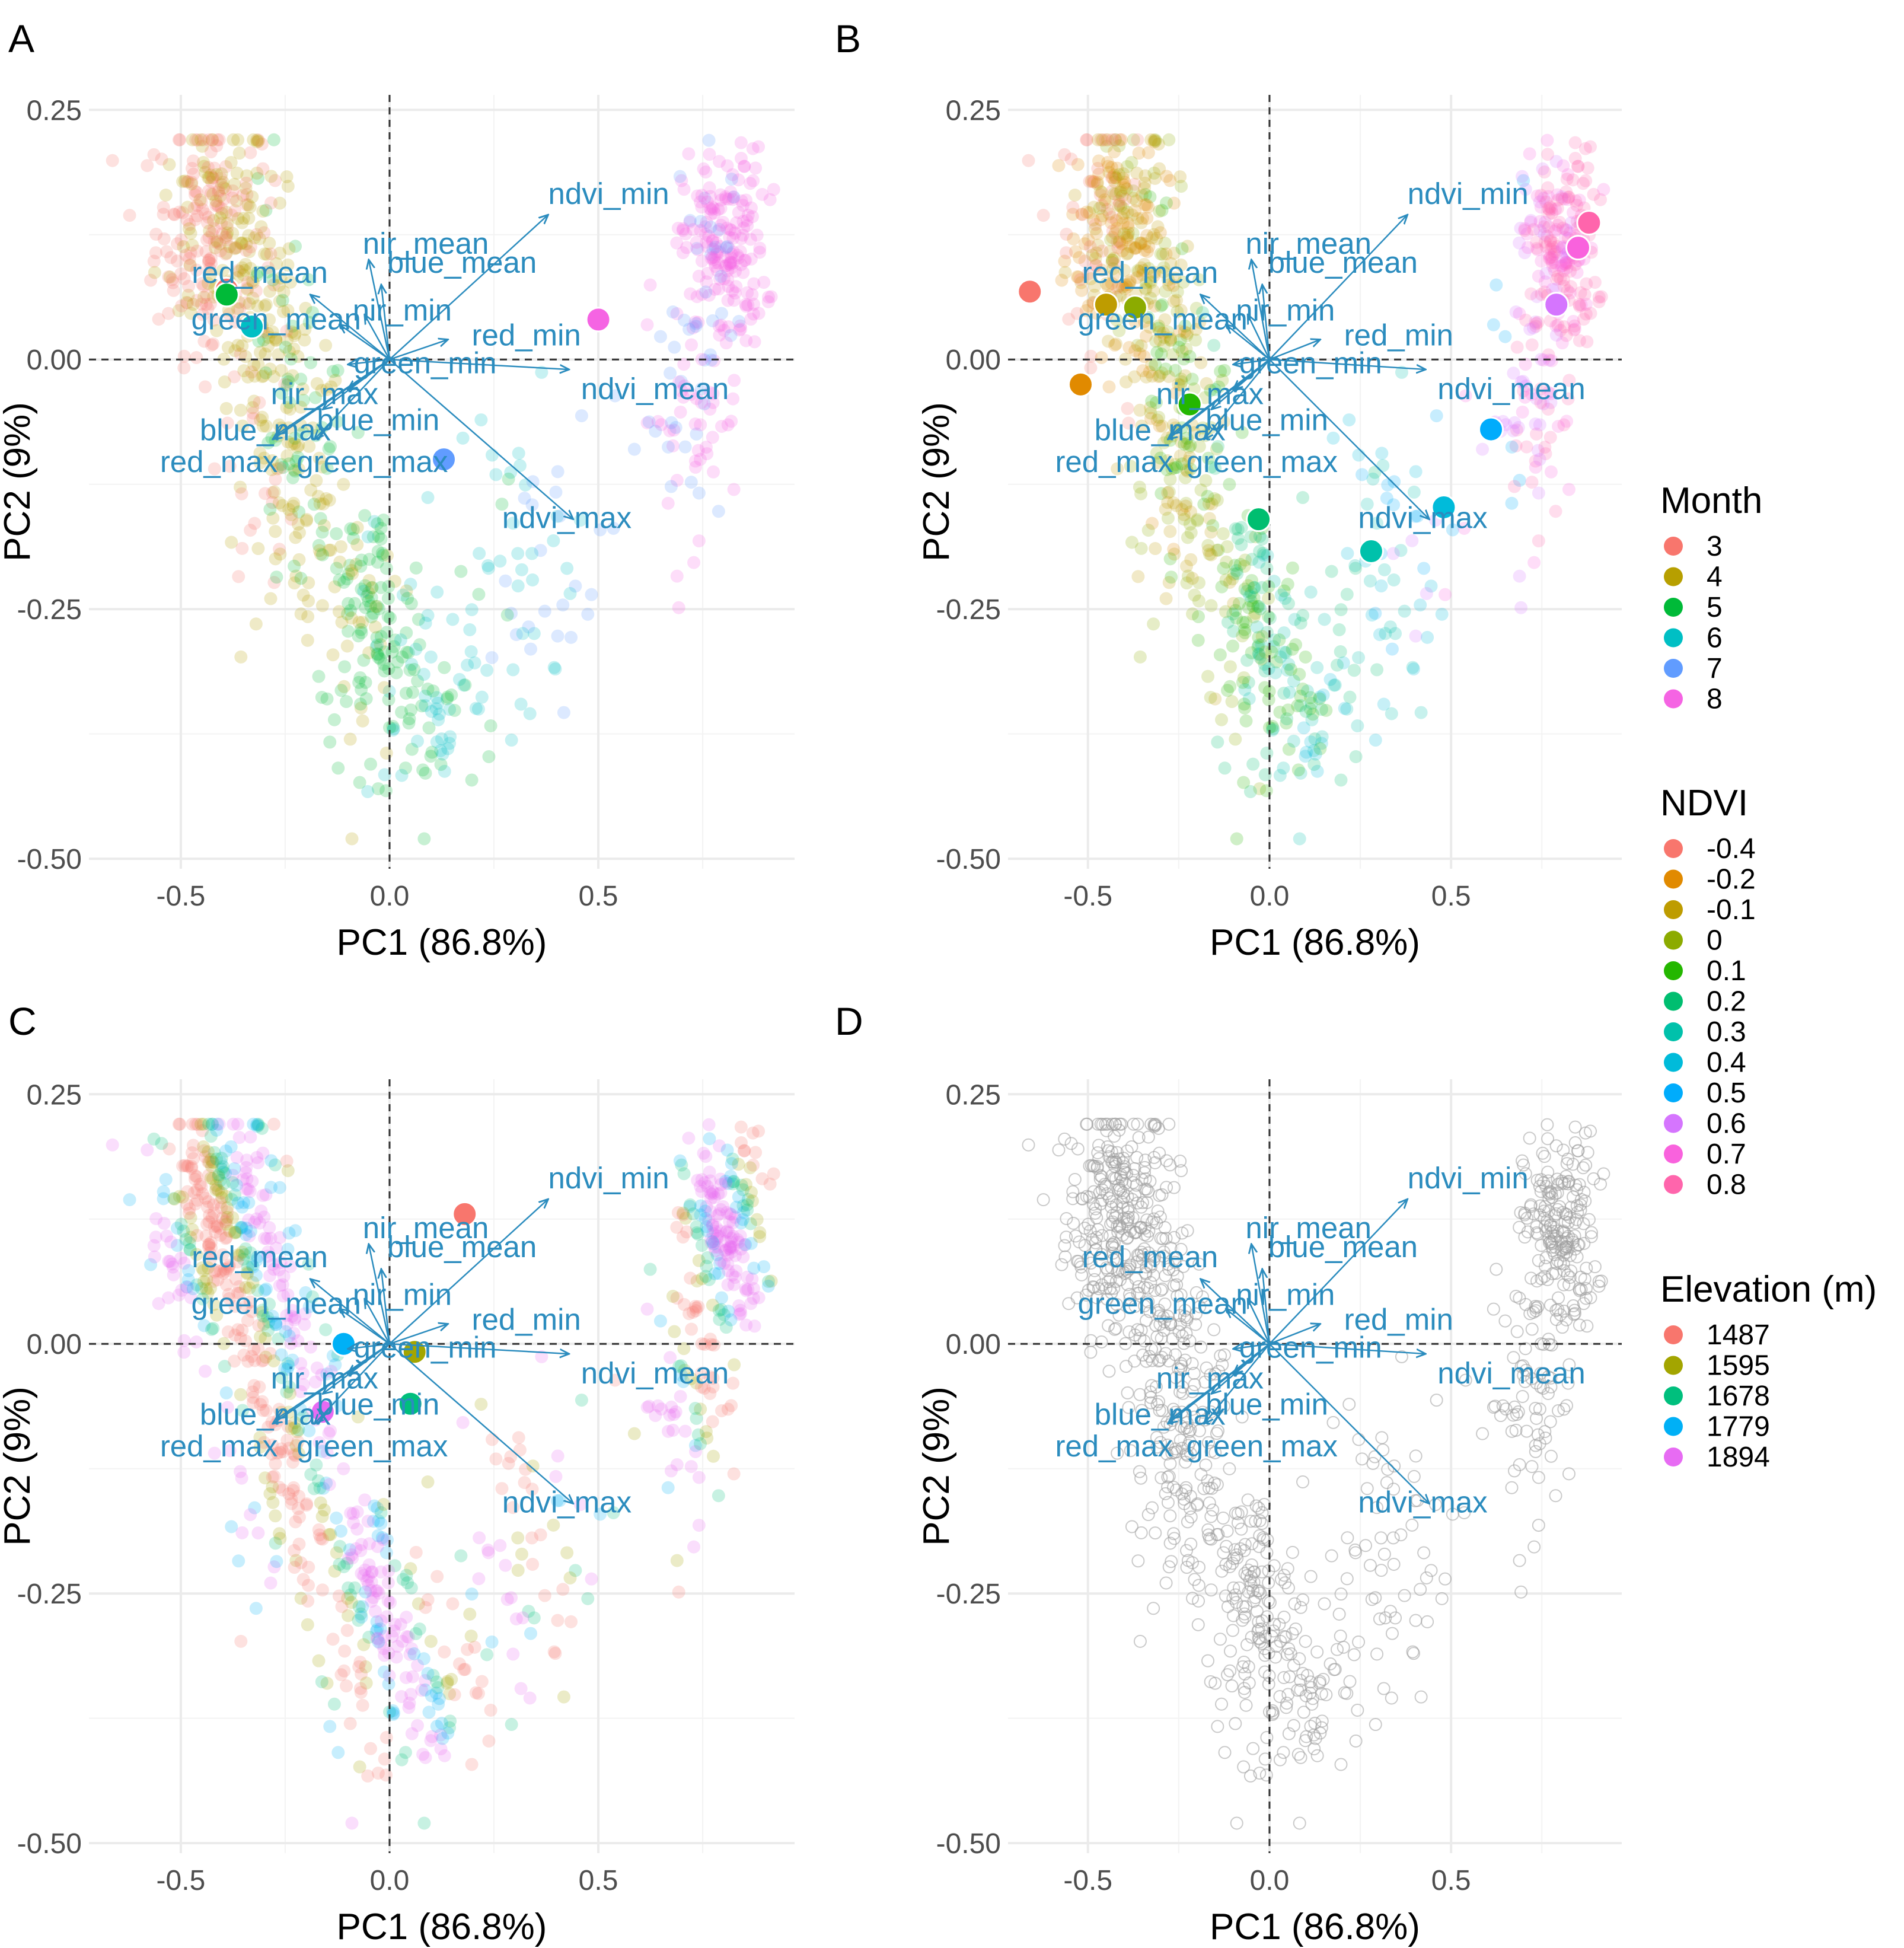 This screenshot has width=1904, height=1948. Describe the element at coordinates (442, 942) in the screenshot. I see `x-axis-title: PC1 (86.8%)` at that location.